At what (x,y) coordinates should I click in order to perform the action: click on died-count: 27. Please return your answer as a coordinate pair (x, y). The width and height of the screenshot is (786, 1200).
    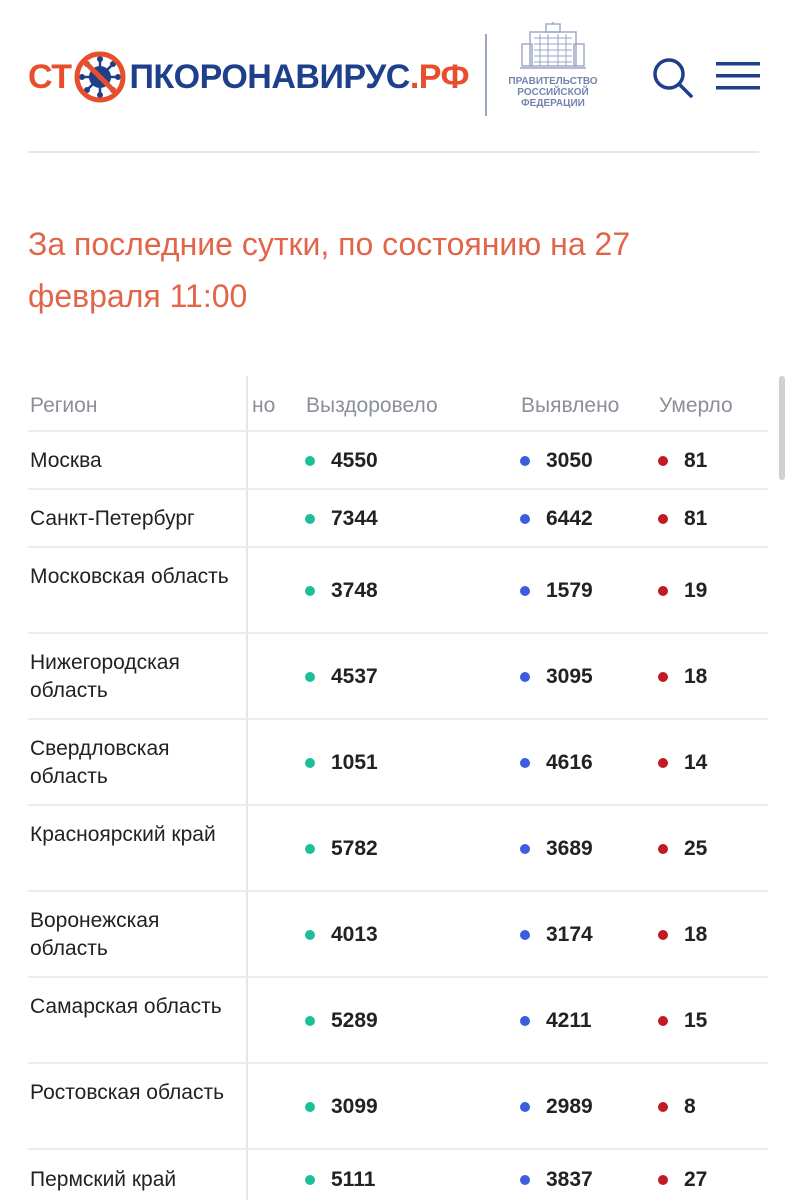
    Looking at the image, I should click on (696, 1179).